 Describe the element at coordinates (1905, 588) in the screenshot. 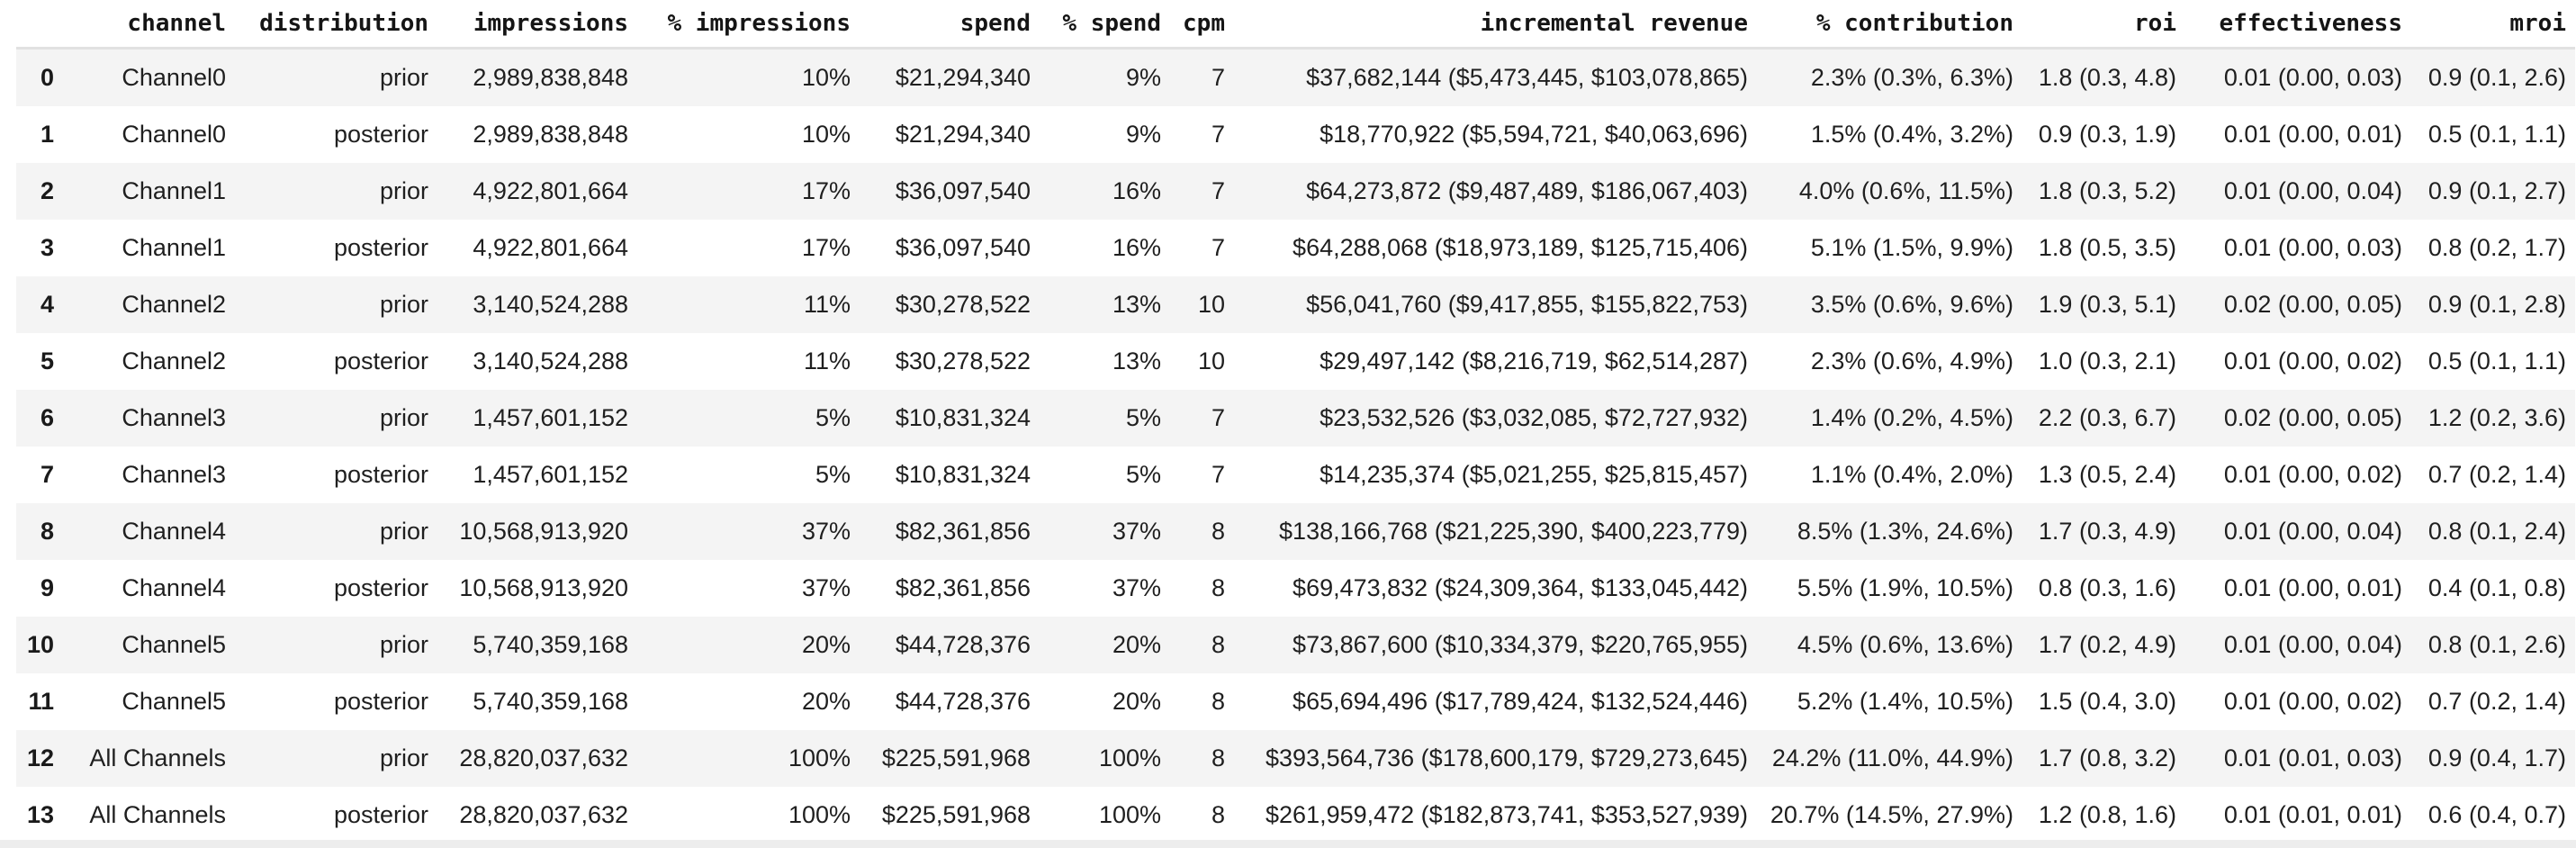

I see `table-cell: 5.5% (1.9%, 10.5%)` at that location.